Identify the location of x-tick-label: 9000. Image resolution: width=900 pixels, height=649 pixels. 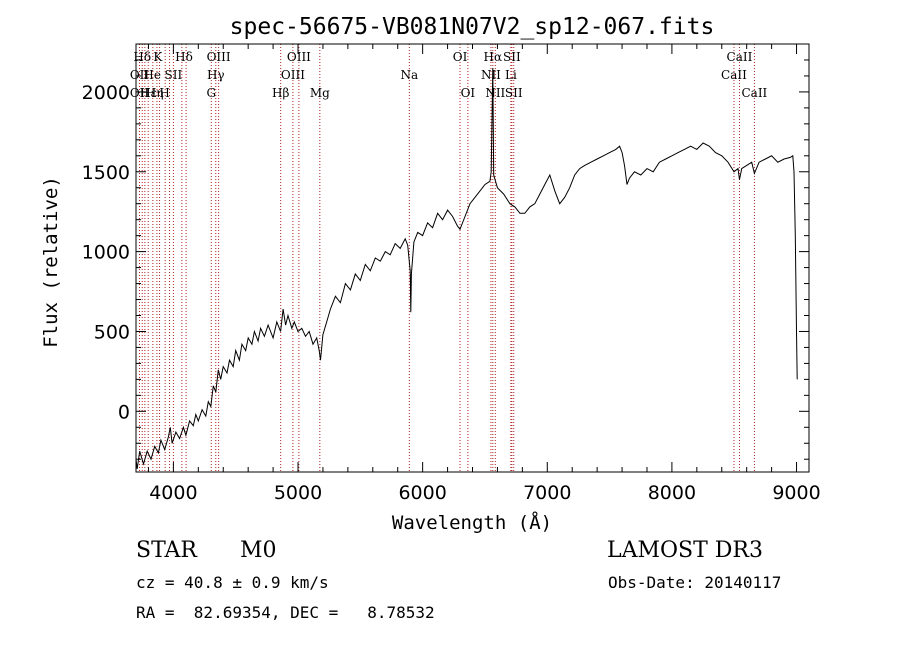
(796, 493).